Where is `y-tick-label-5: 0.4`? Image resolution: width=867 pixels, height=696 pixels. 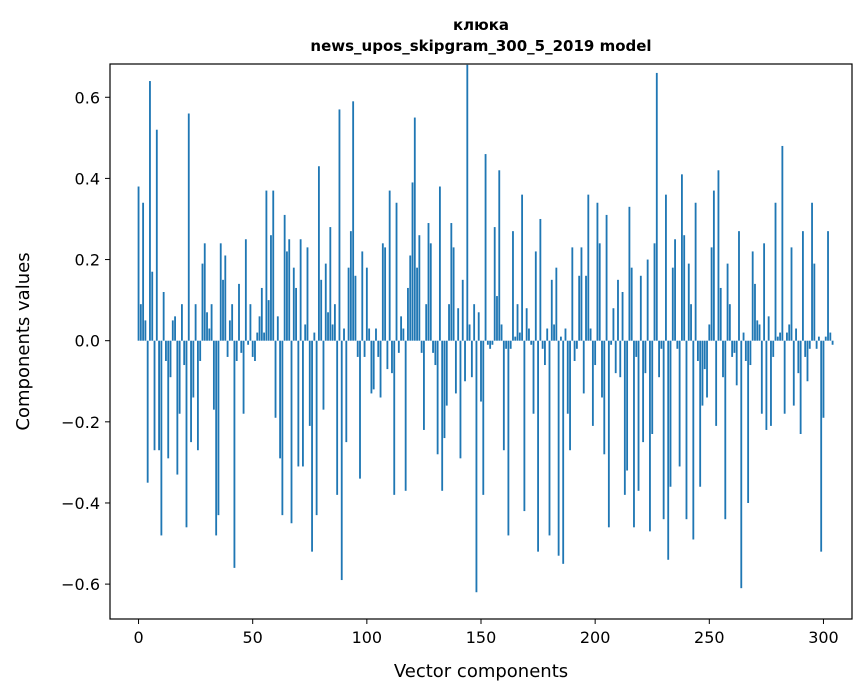 y-tick-label-5: 0.4 is located at coordinates (87, 178).